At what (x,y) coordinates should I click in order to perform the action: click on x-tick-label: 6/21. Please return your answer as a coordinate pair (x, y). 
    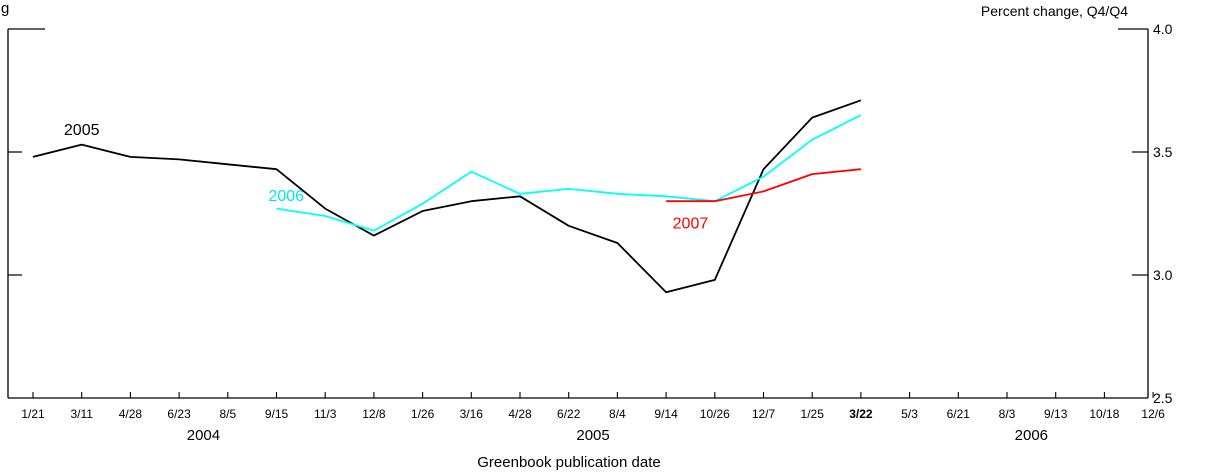
    Looking at the image, I should click on (959, 414).